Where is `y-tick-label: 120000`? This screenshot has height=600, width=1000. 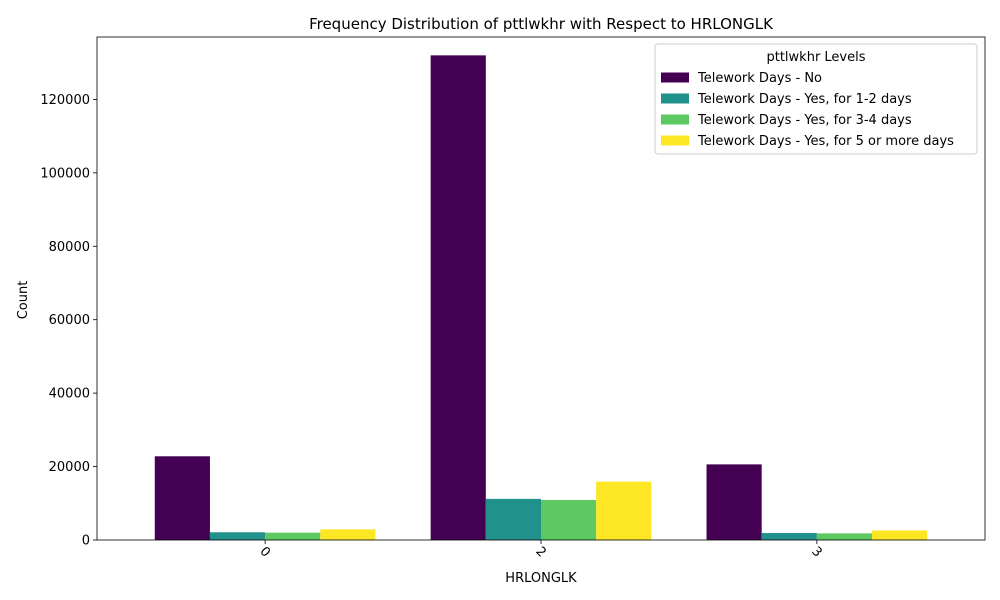 y-tick-label: 120000 is located at coordinates (65, 100).